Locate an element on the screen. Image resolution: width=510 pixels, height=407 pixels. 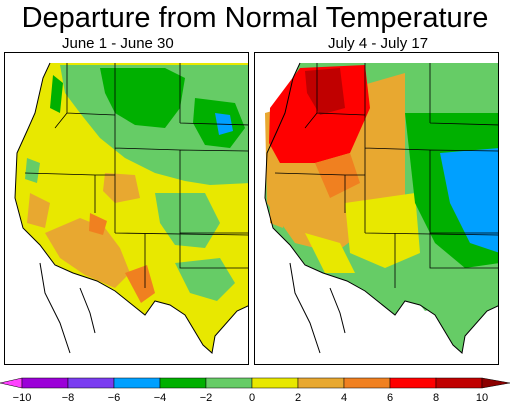
map-title: Departure from Normal Temperature is located at coordinates (255, 18).